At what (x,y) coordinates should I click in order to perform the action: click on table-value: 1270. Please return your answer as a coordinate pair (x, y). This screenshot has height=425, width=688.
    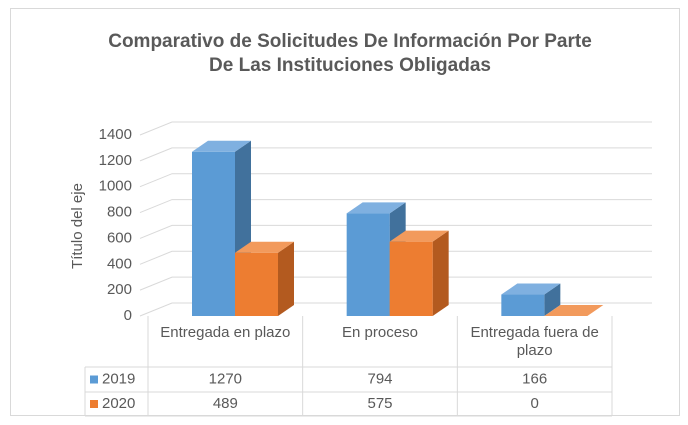
    Looking at the image, I should click on (225, 378).